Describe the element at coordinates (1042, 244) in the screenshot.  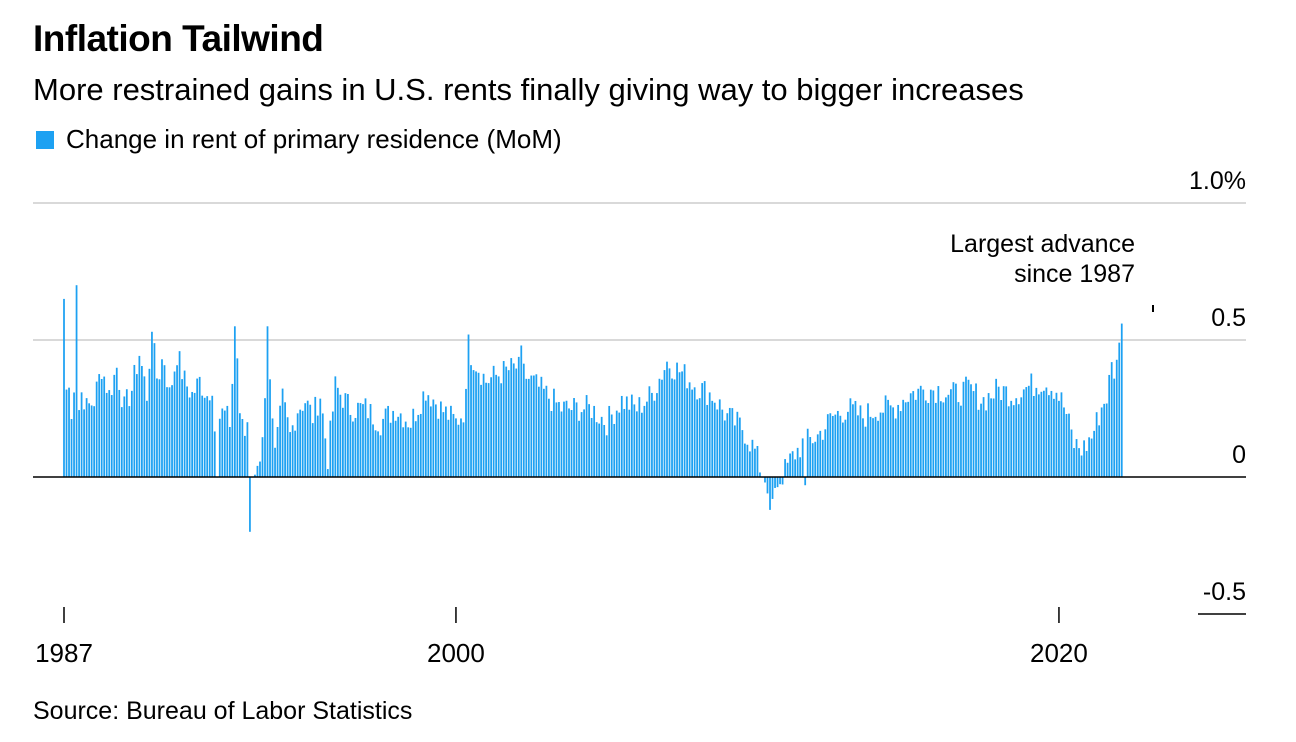
I see `annotation-line-1: Largest advance` at that location.